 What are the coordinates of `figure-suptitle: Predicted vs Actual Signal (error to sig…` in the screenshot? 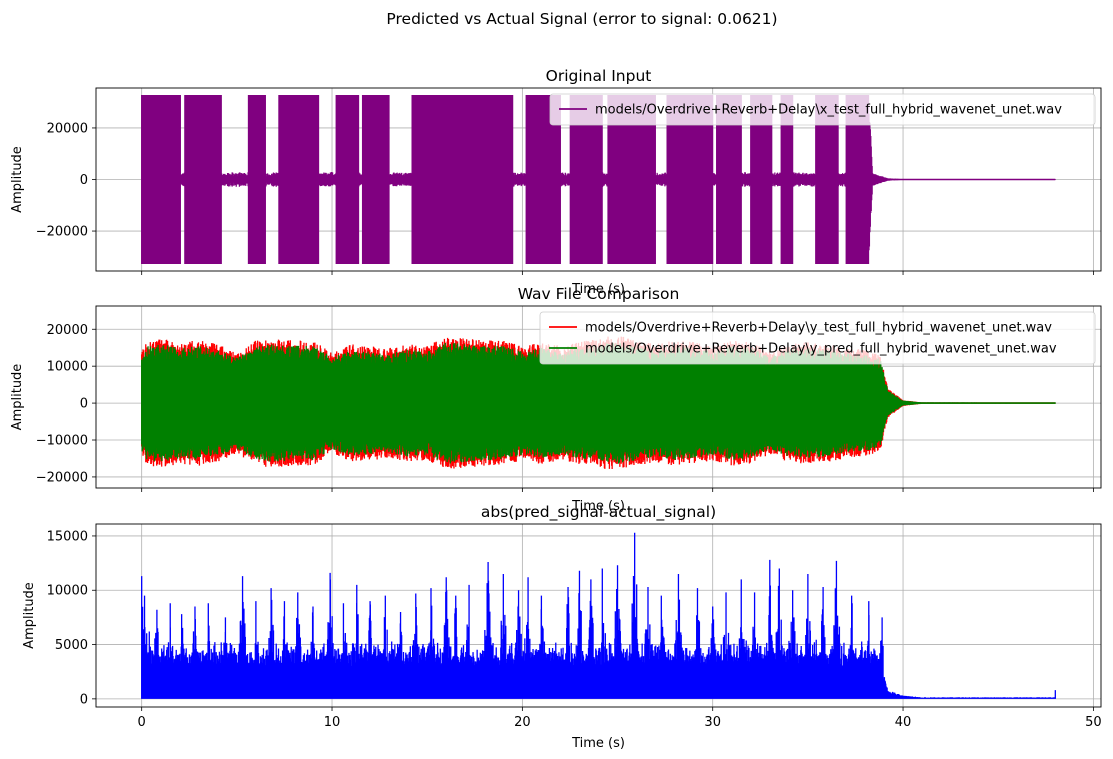 It's located at (581, 19).